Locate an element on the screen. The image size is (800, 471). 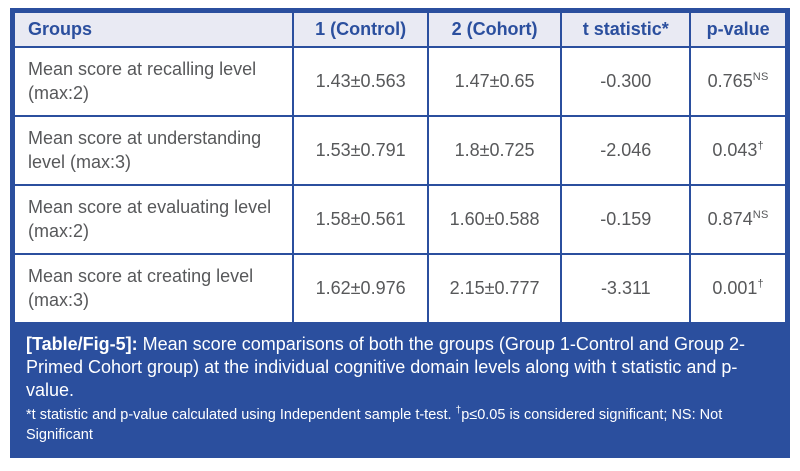
t-statistic-value: -0.159 is located at coordinates (626, 219).